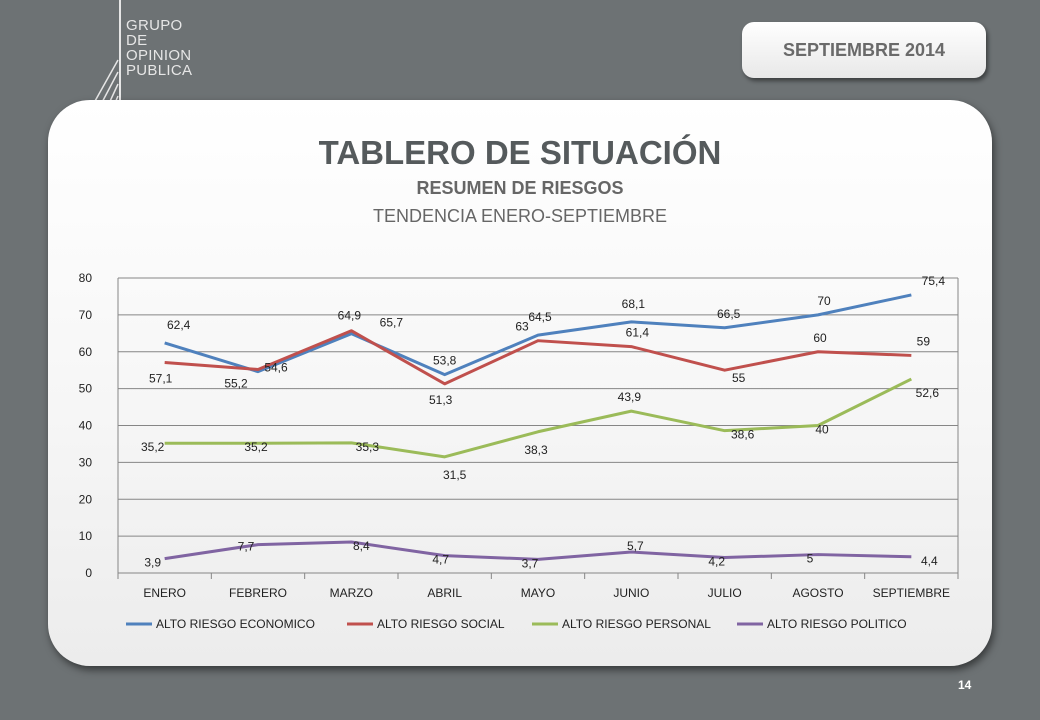 The width and height of the screenshot is (1040, 720). Describe the element at coordinates (236, 383) in the screenshot. I see `data-label: 55,2` at that location.